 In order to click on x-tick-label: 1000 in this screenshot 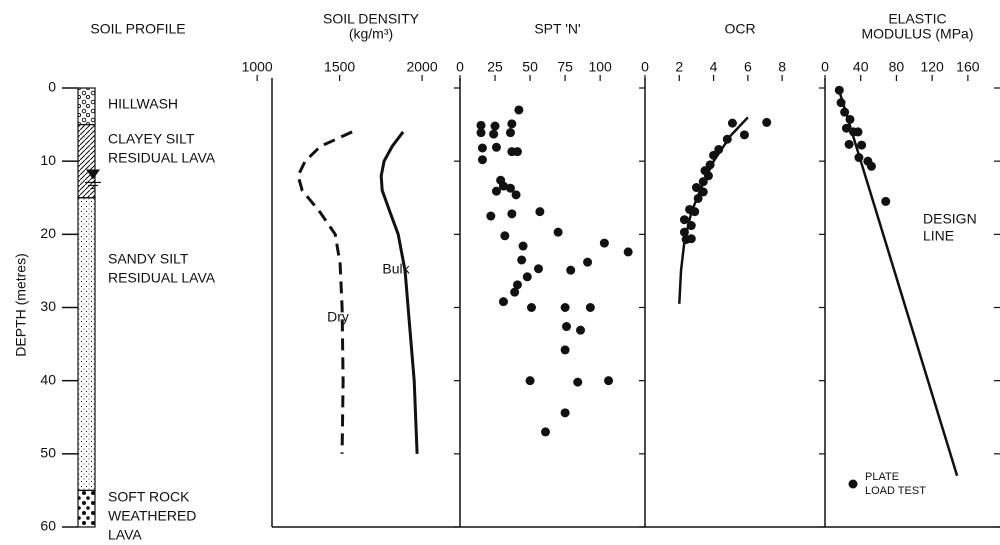, I will do `click(257, 67)`.